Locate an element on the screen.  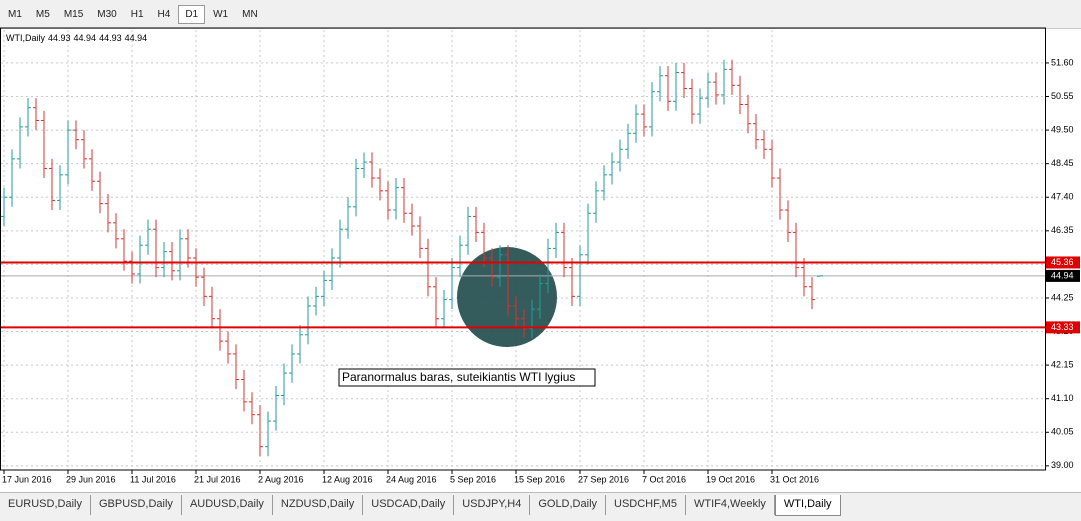
y-tick-label: 39.00 is located at coordinates (1062, 465).